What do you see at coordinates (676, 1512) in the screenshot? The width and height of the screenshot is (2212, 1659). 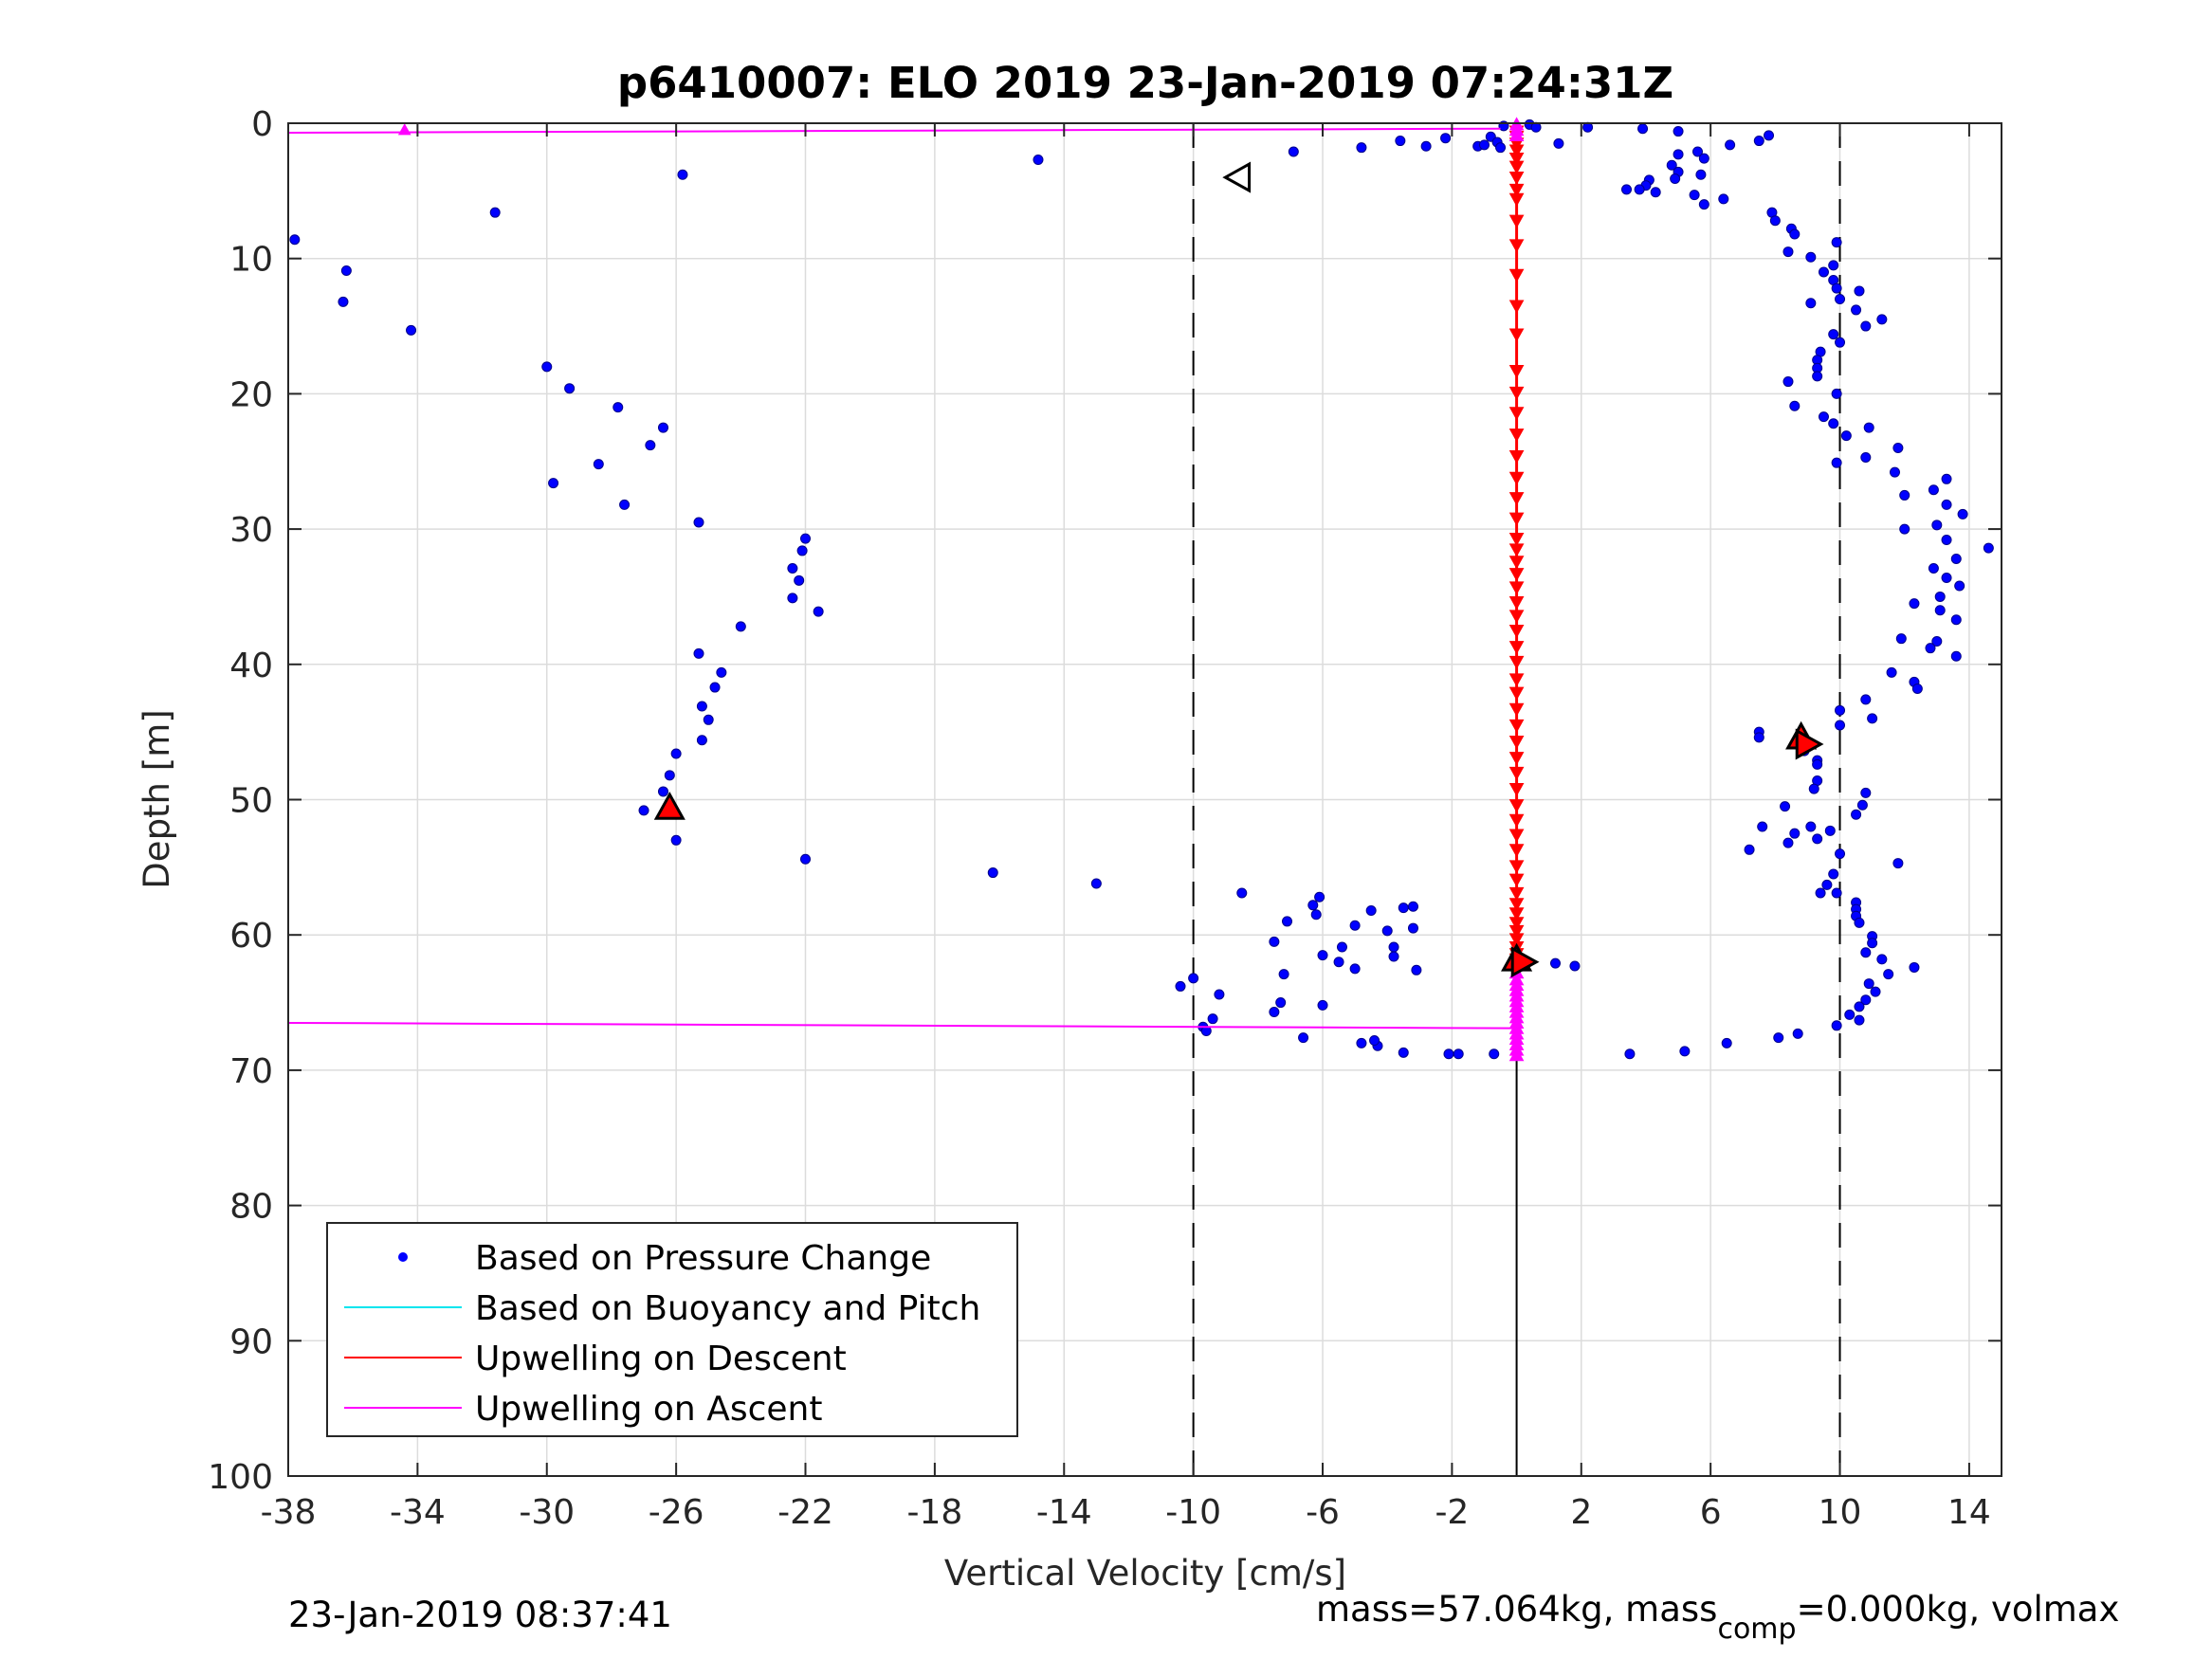 I see `x-tick-label: -26` at bounding box center [676, 1512].